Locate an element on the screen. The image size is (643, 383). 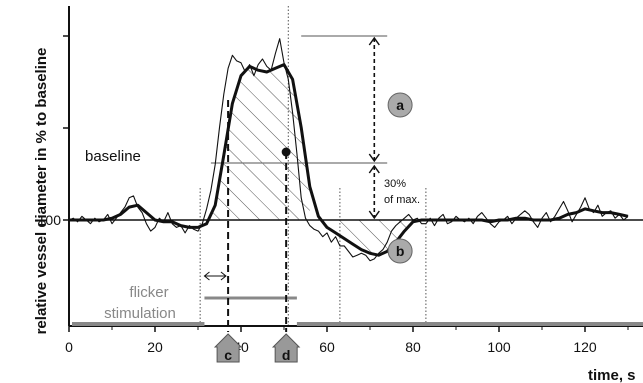
arrow-a-head-bottom is located at coordinates (374, 158).